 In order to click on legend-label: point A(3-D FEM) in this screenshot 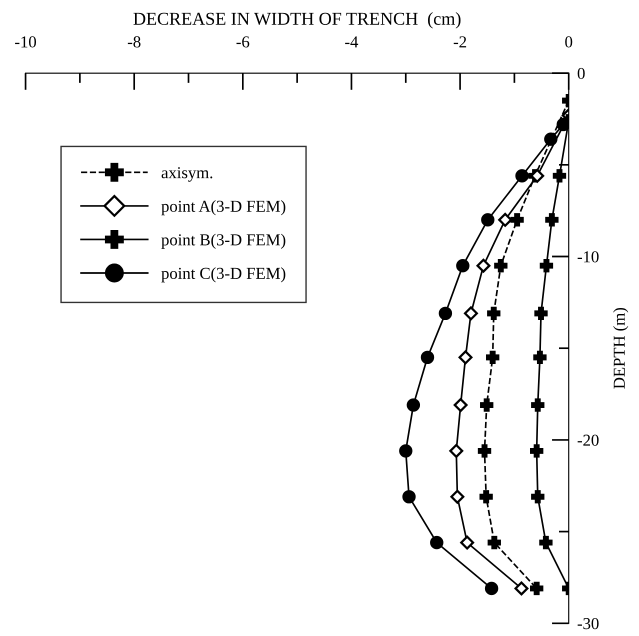, I will do `click(223, 208)`.